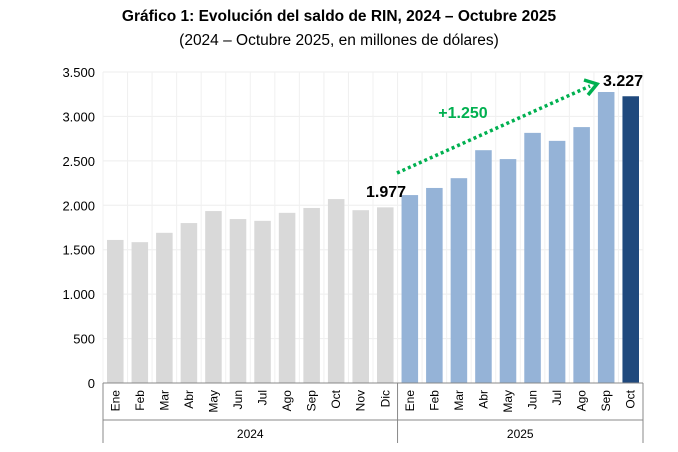  I want to click on y-tick-label: 3.500, so click(78, 72).